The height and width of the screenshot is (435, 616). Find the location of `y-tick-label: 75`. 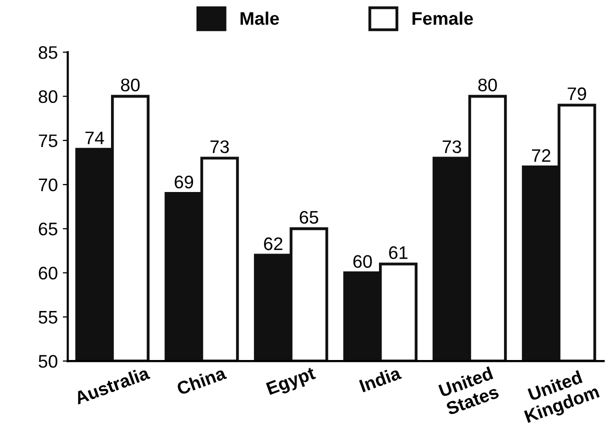

y-tick-label: 75 is located at coordinates (48, 141).